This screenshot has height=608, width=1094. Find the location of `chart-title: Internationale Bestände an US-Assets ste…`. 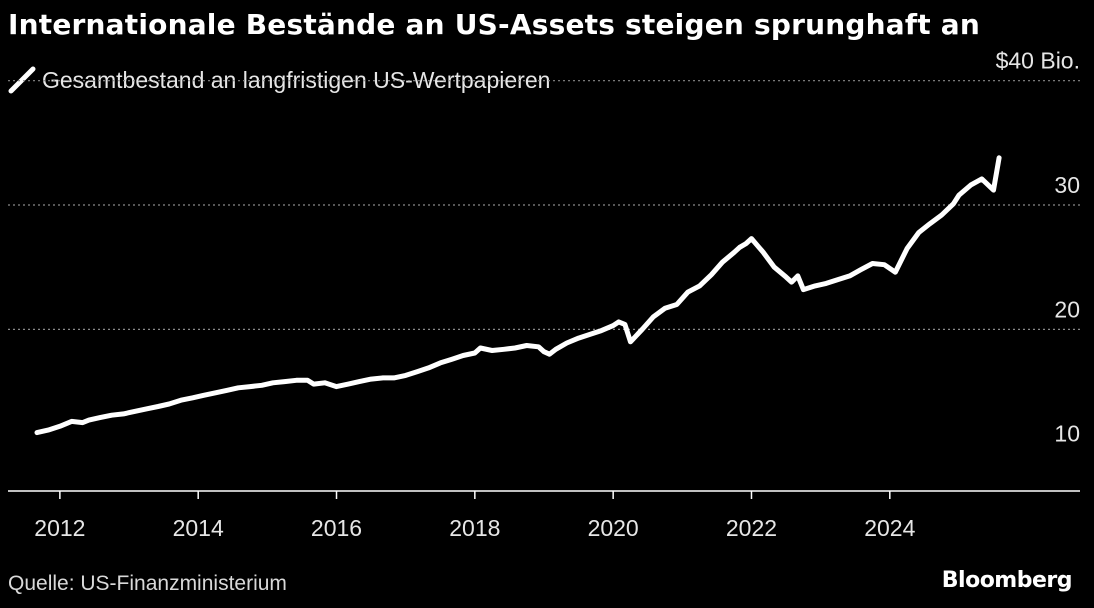

chart-title: Internationale Bestände an US-Assets ste… is located at coordinates (494, 24).